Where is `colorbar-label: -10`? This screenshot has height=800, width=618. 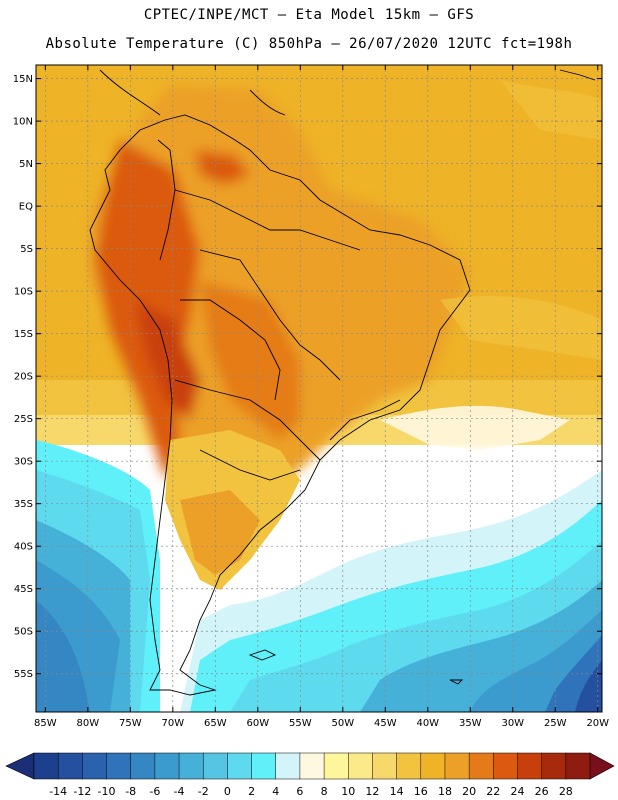 colorbar-label: -10 is located at coordinates (107, 791).